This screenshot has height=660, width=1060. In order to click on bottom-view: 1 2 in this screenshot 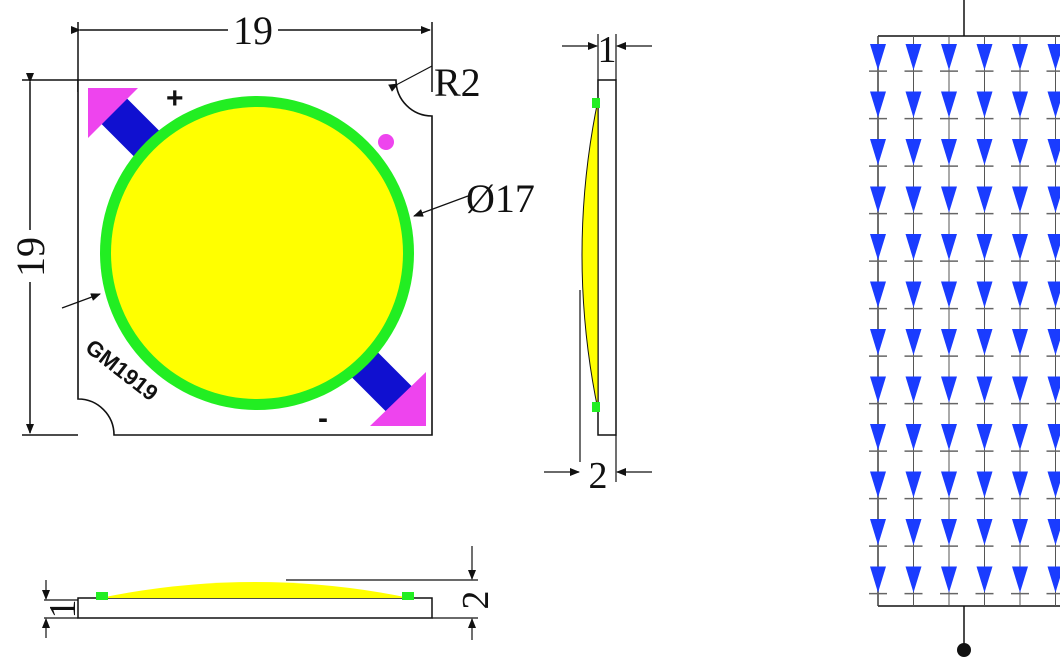, I will do `click(269, 593)`.